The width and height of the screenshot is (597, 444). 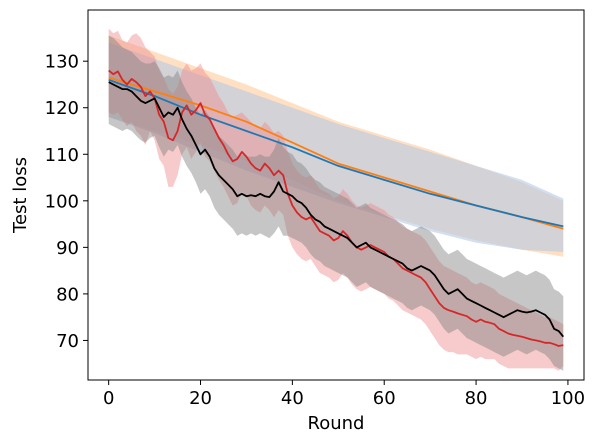 I want to click on x-axis-label: Round, so click(x=336, y=423).